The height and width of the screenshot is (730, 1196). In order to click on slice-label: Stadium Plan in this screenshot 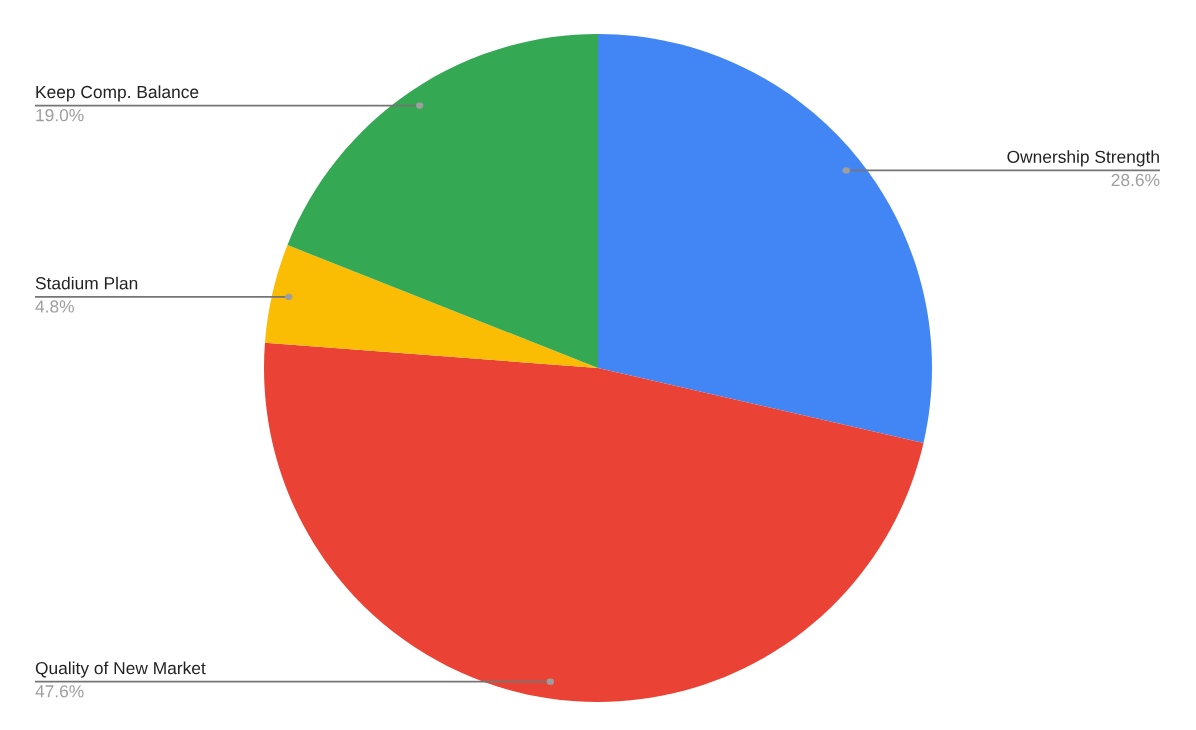, I will do `click(86, 283)`.